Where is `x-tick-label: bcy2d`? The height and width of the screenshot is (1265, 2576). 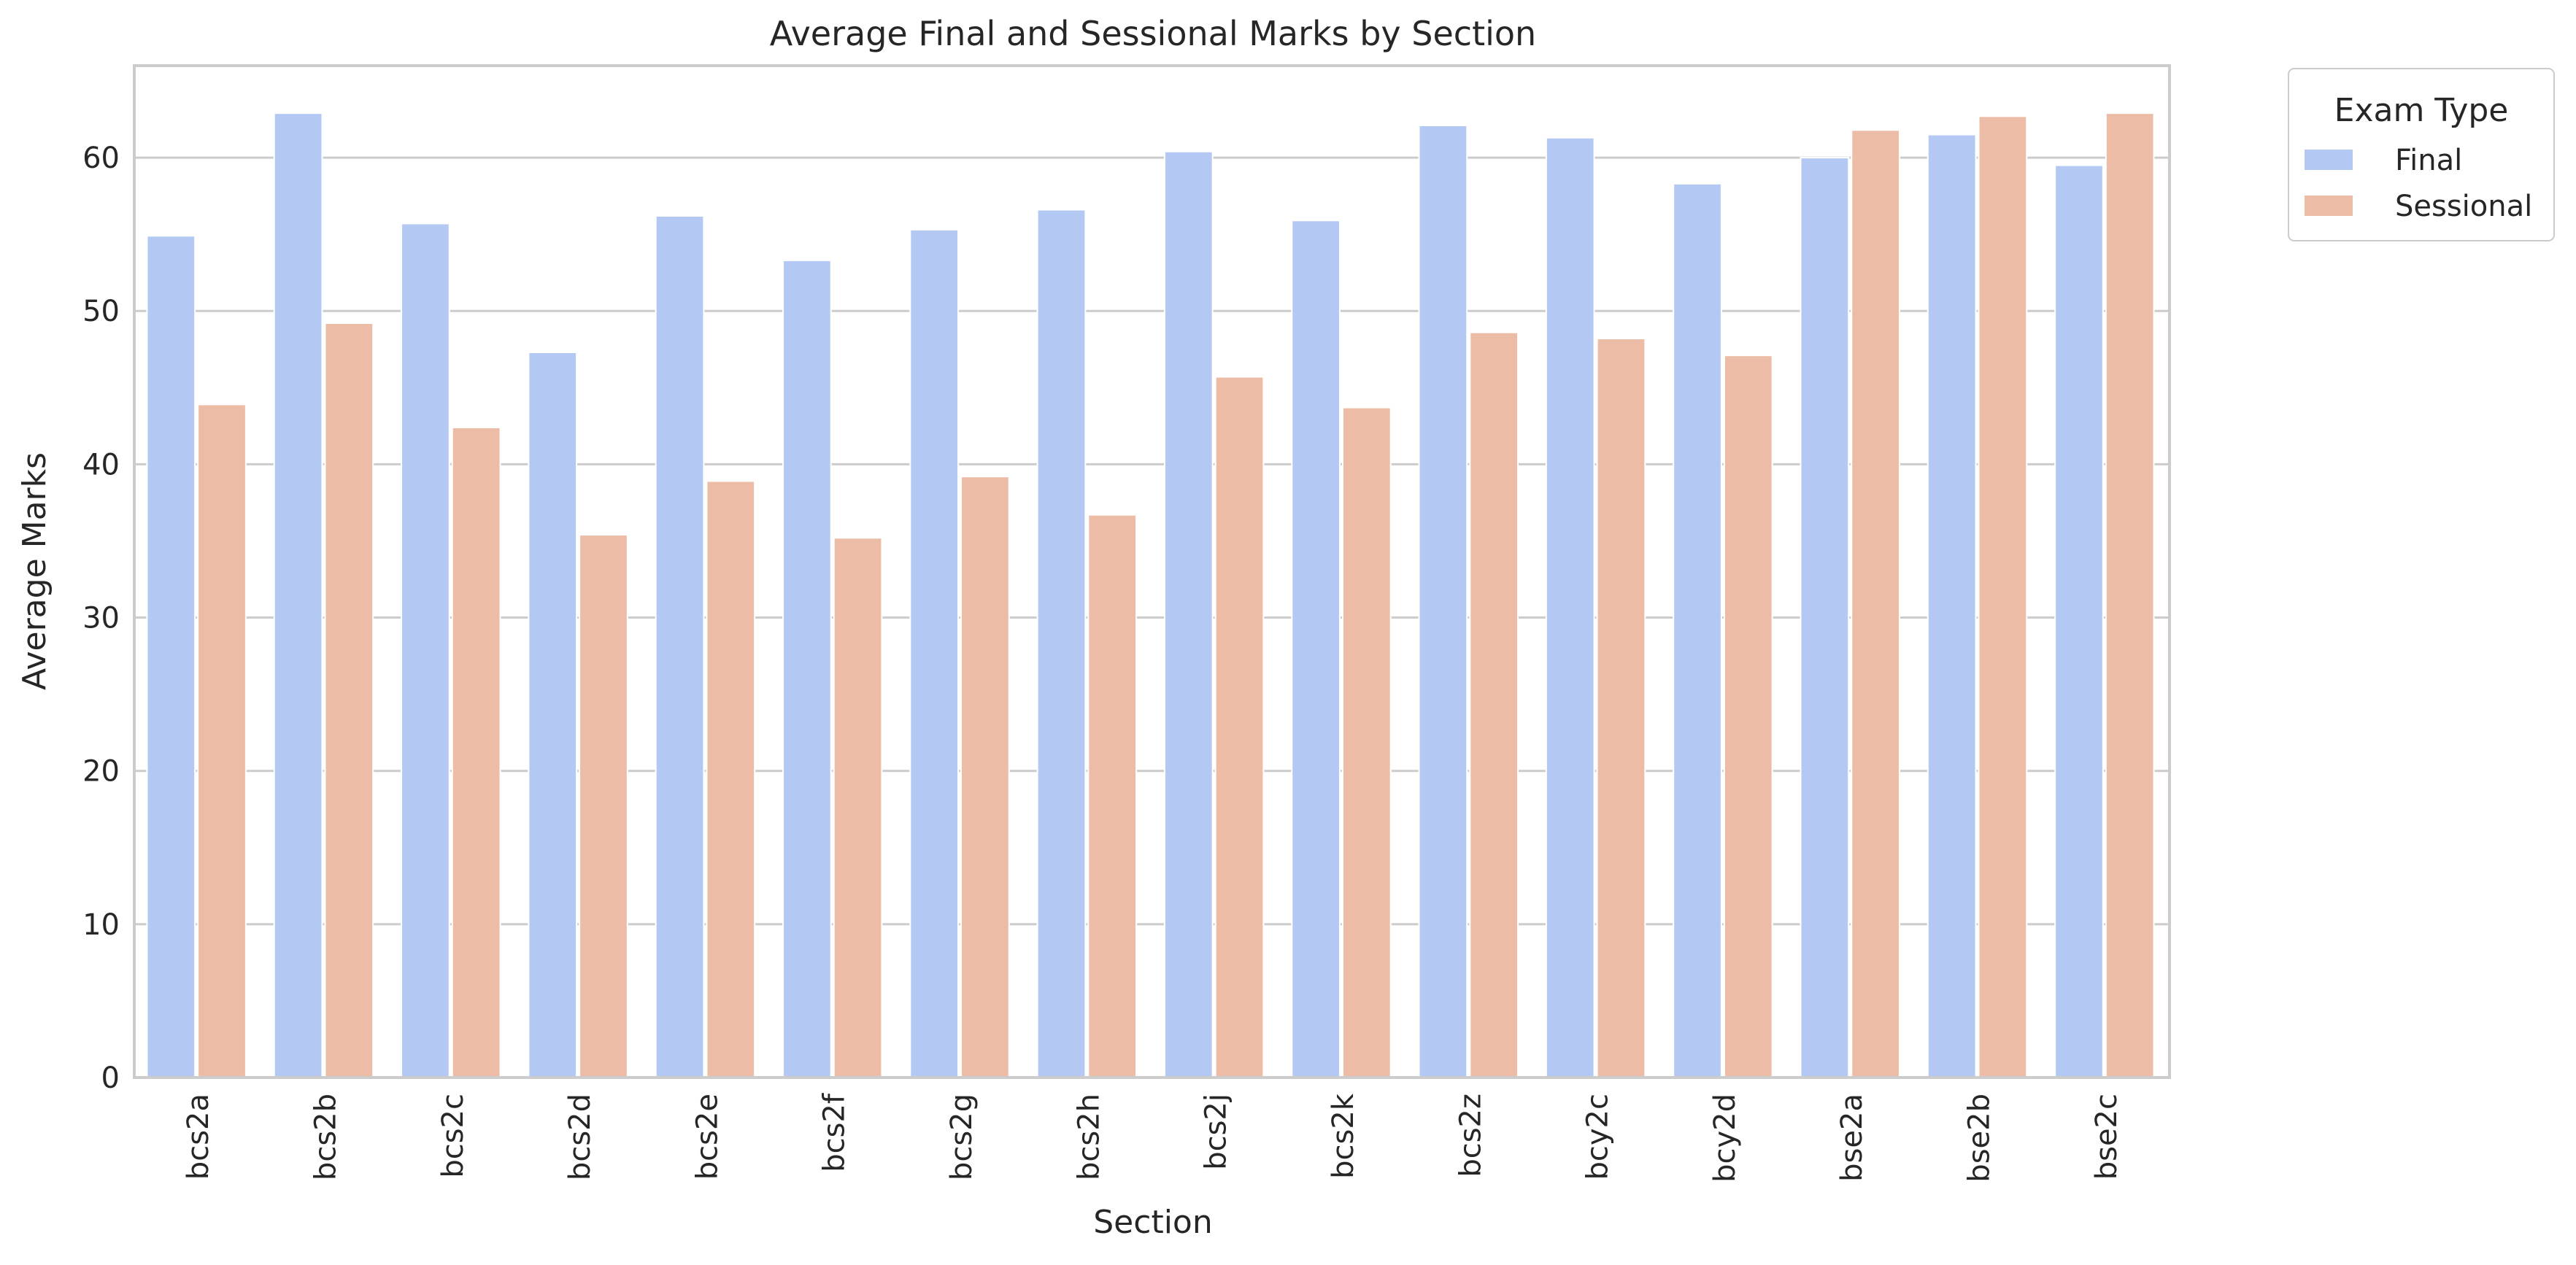 x-tick-label: bcy2d is located at coordinates (1725, 1138).